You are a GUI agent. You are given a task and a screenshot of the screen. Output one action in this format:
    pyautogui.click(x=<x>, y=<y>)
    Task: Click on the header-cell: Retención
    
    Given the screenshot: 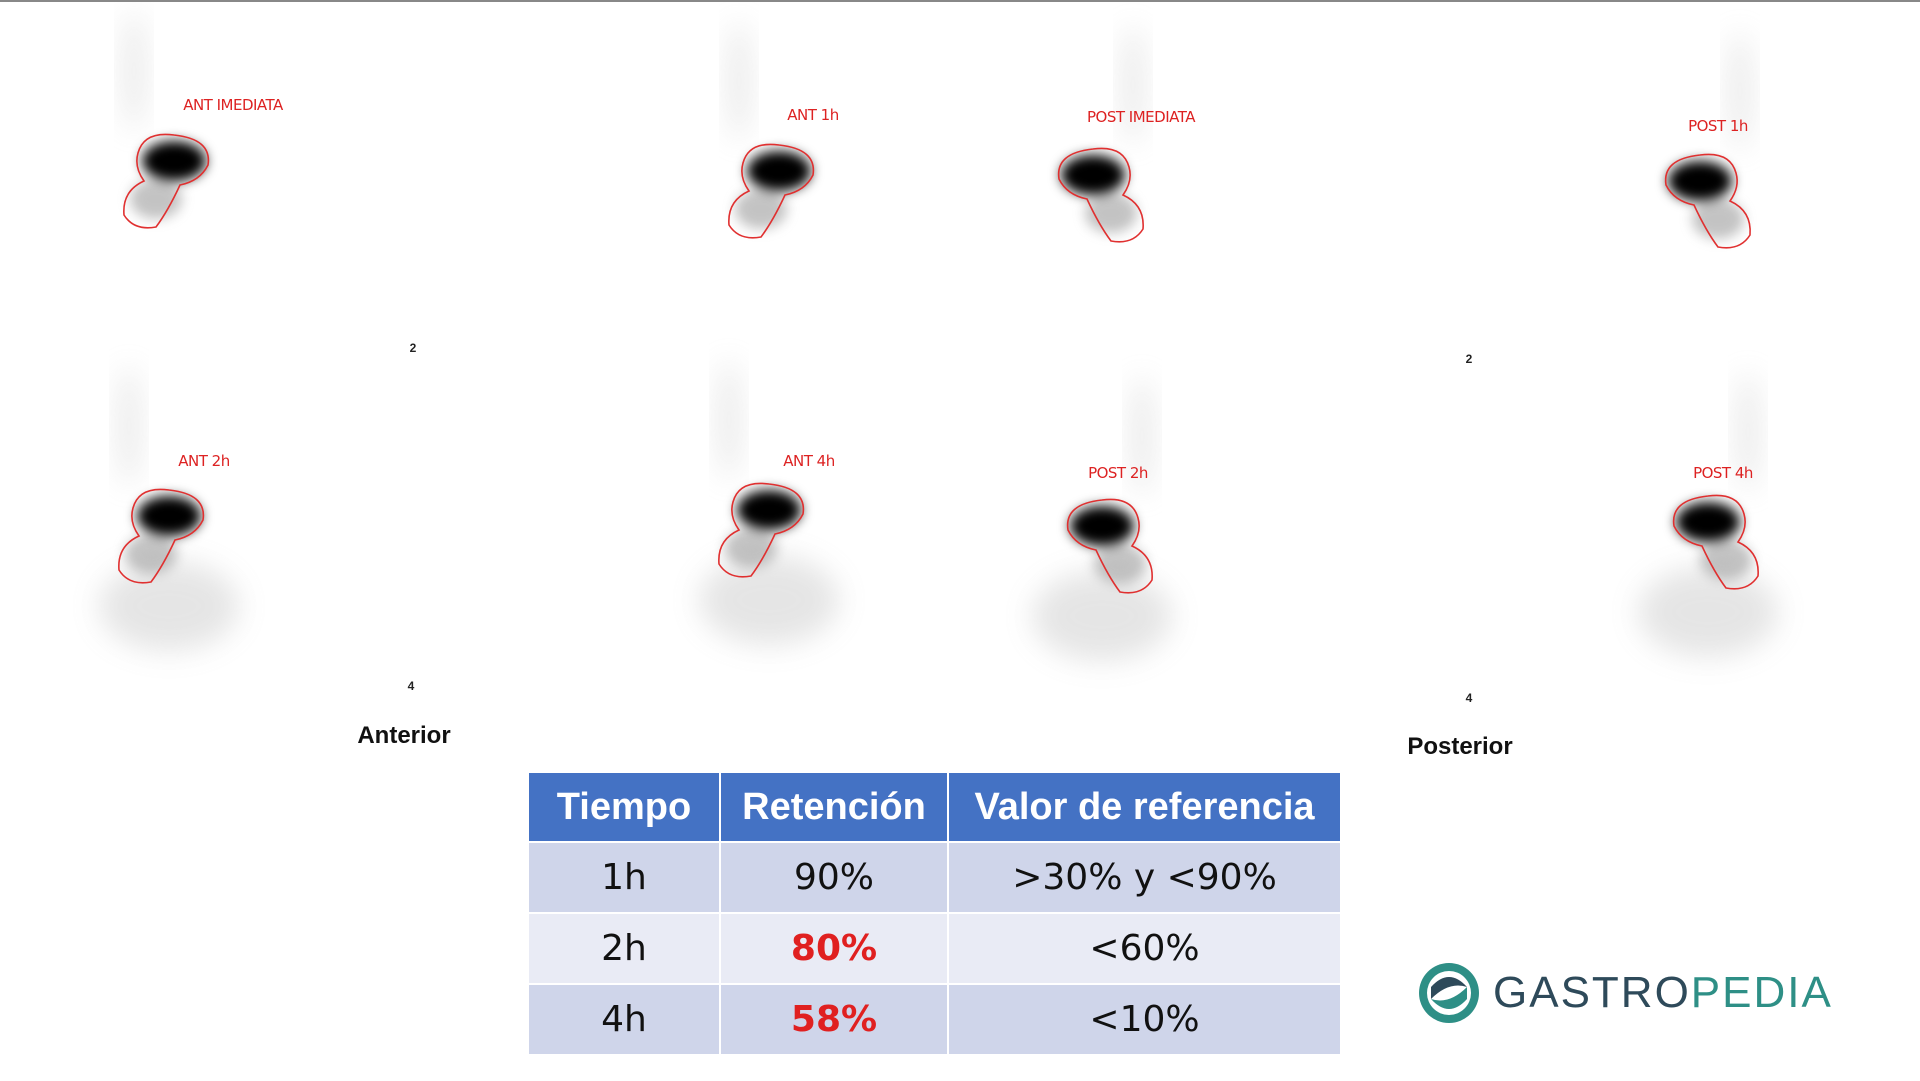 What is the action you would take?
    pyautogui.click(x=834, y=807)
    